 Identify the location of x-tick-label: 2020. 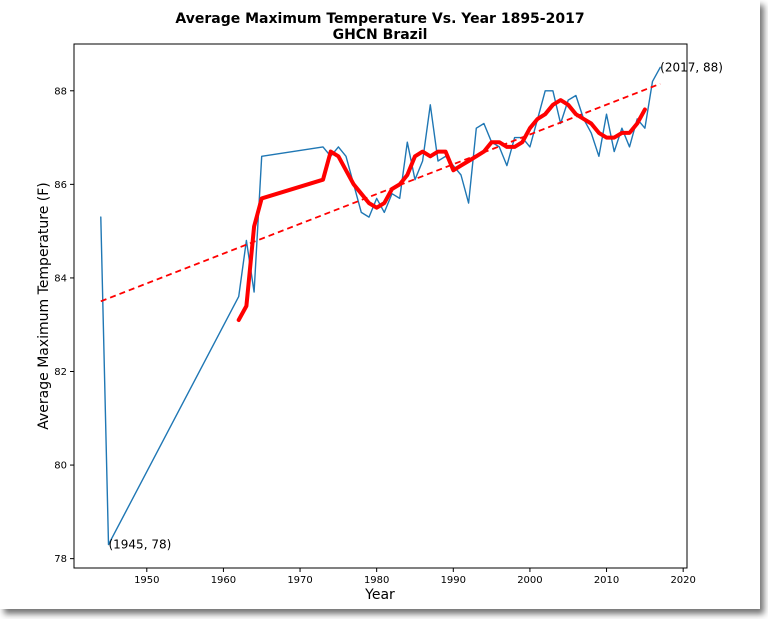
(682, 580).